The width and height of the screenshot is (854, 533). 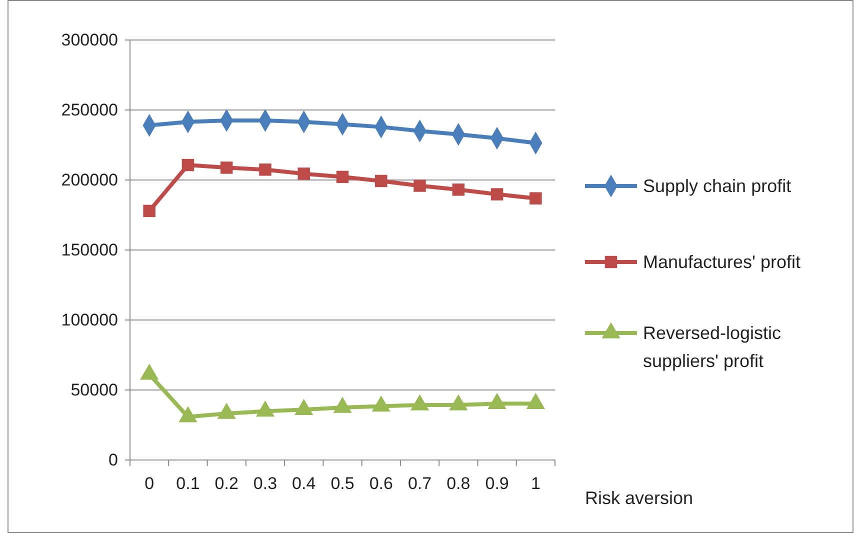 I want to click on y-tick-label: 150000, so click(x=89, y=250).